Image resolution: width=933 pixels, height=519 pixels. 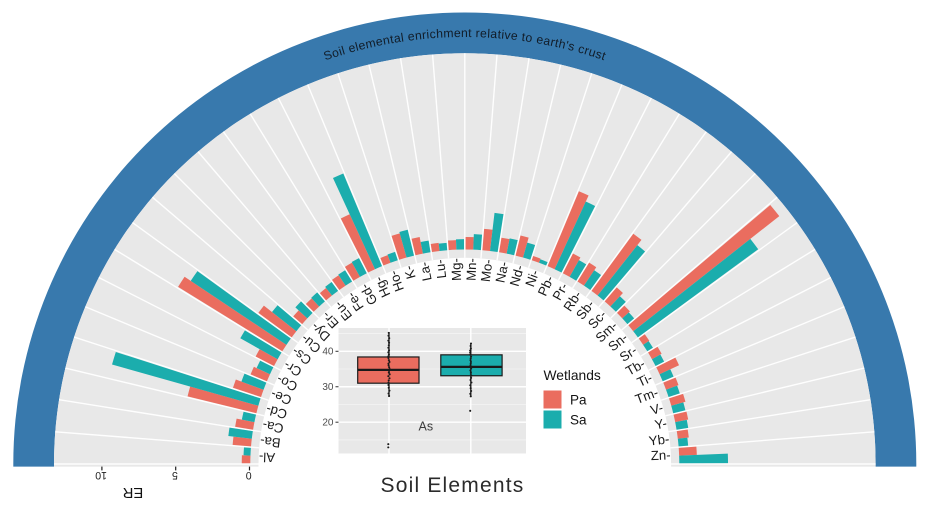 I want to click on svg-text: Na-, so click(x=501, y=272).